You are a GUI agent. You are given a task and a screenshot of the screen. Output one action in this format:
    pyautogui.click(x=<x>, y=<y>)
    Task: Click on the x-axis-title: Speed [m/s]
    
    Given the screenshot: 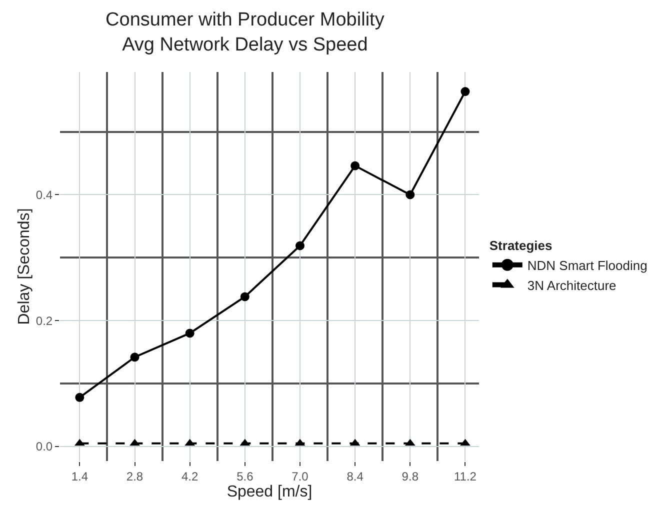 What is the action you would take?
    pyautogui.click(x=269, y=491)
    